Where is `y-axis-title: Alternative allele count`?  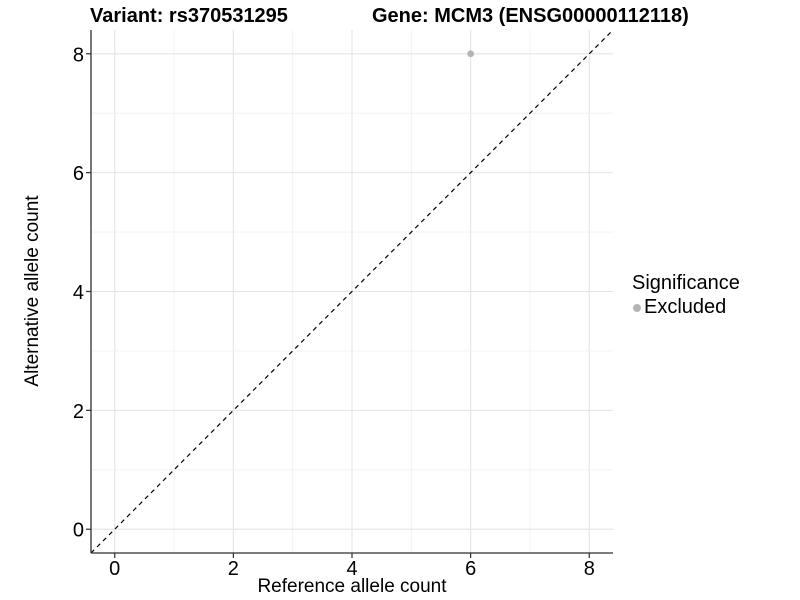
y-axis-title: Alternative allele count is located at coordinates (32, 291).